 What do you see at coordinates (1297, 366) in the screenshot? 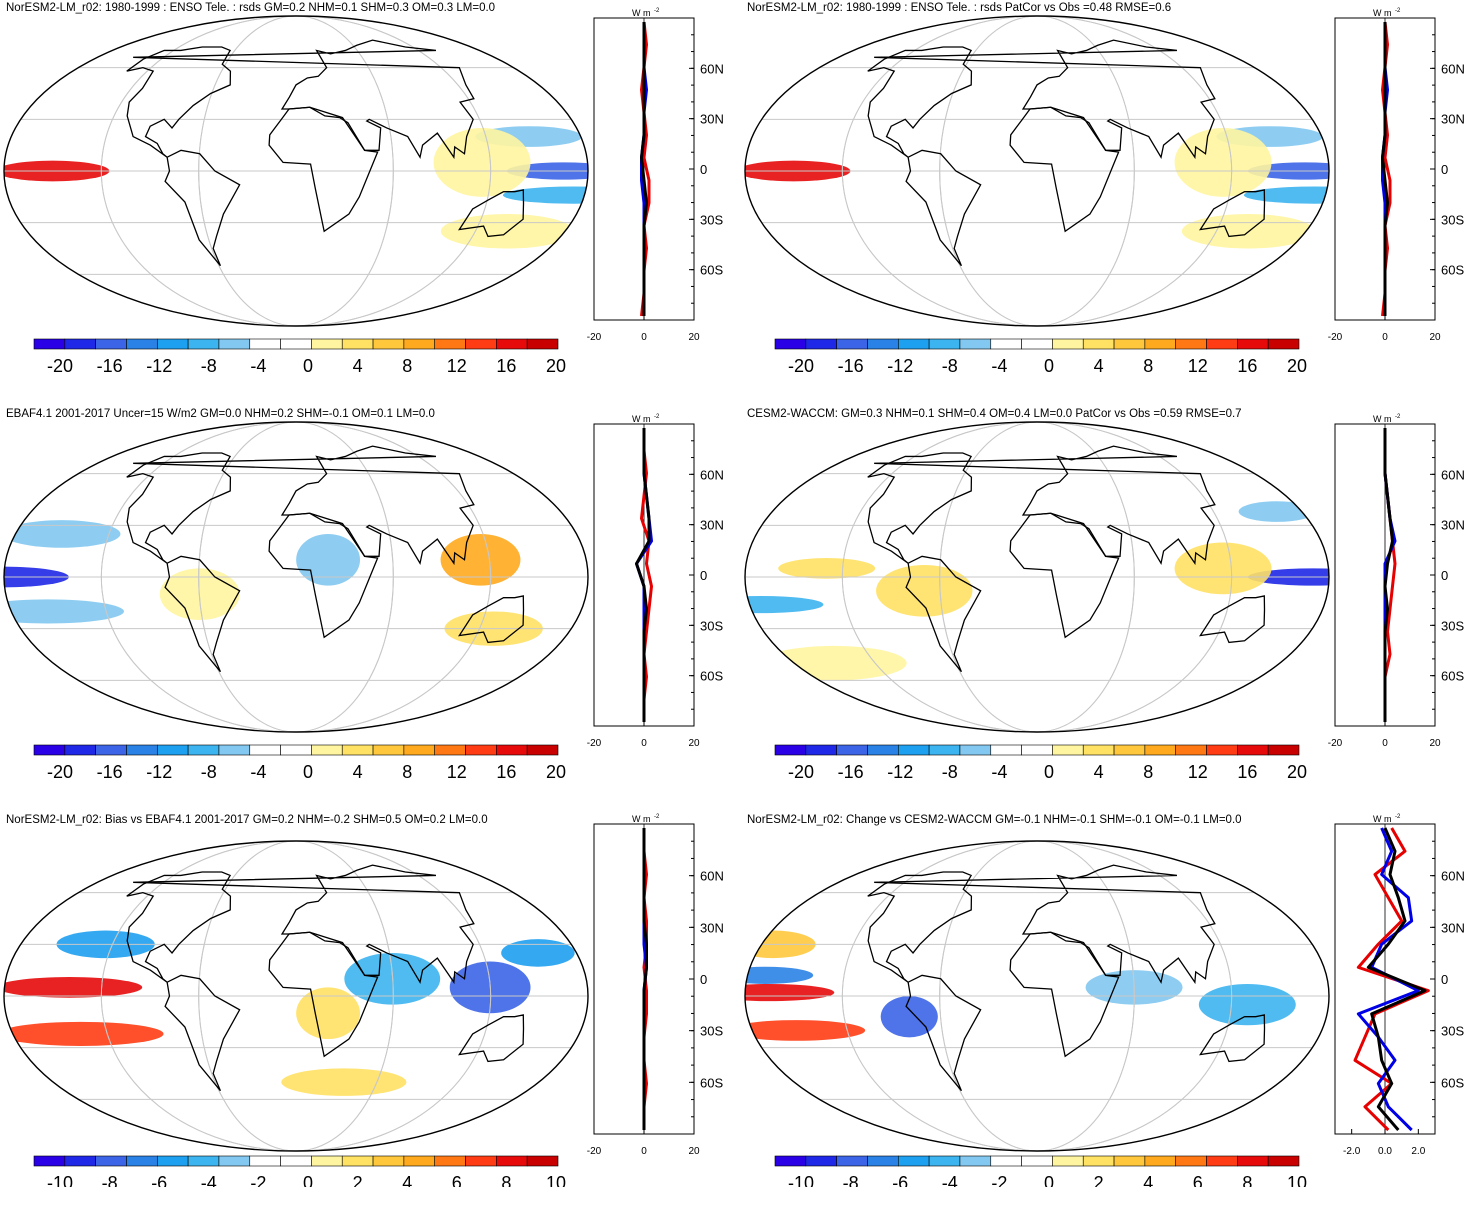
I see `colorbar-tick-label: 20` at bounding box center [1297, 366].